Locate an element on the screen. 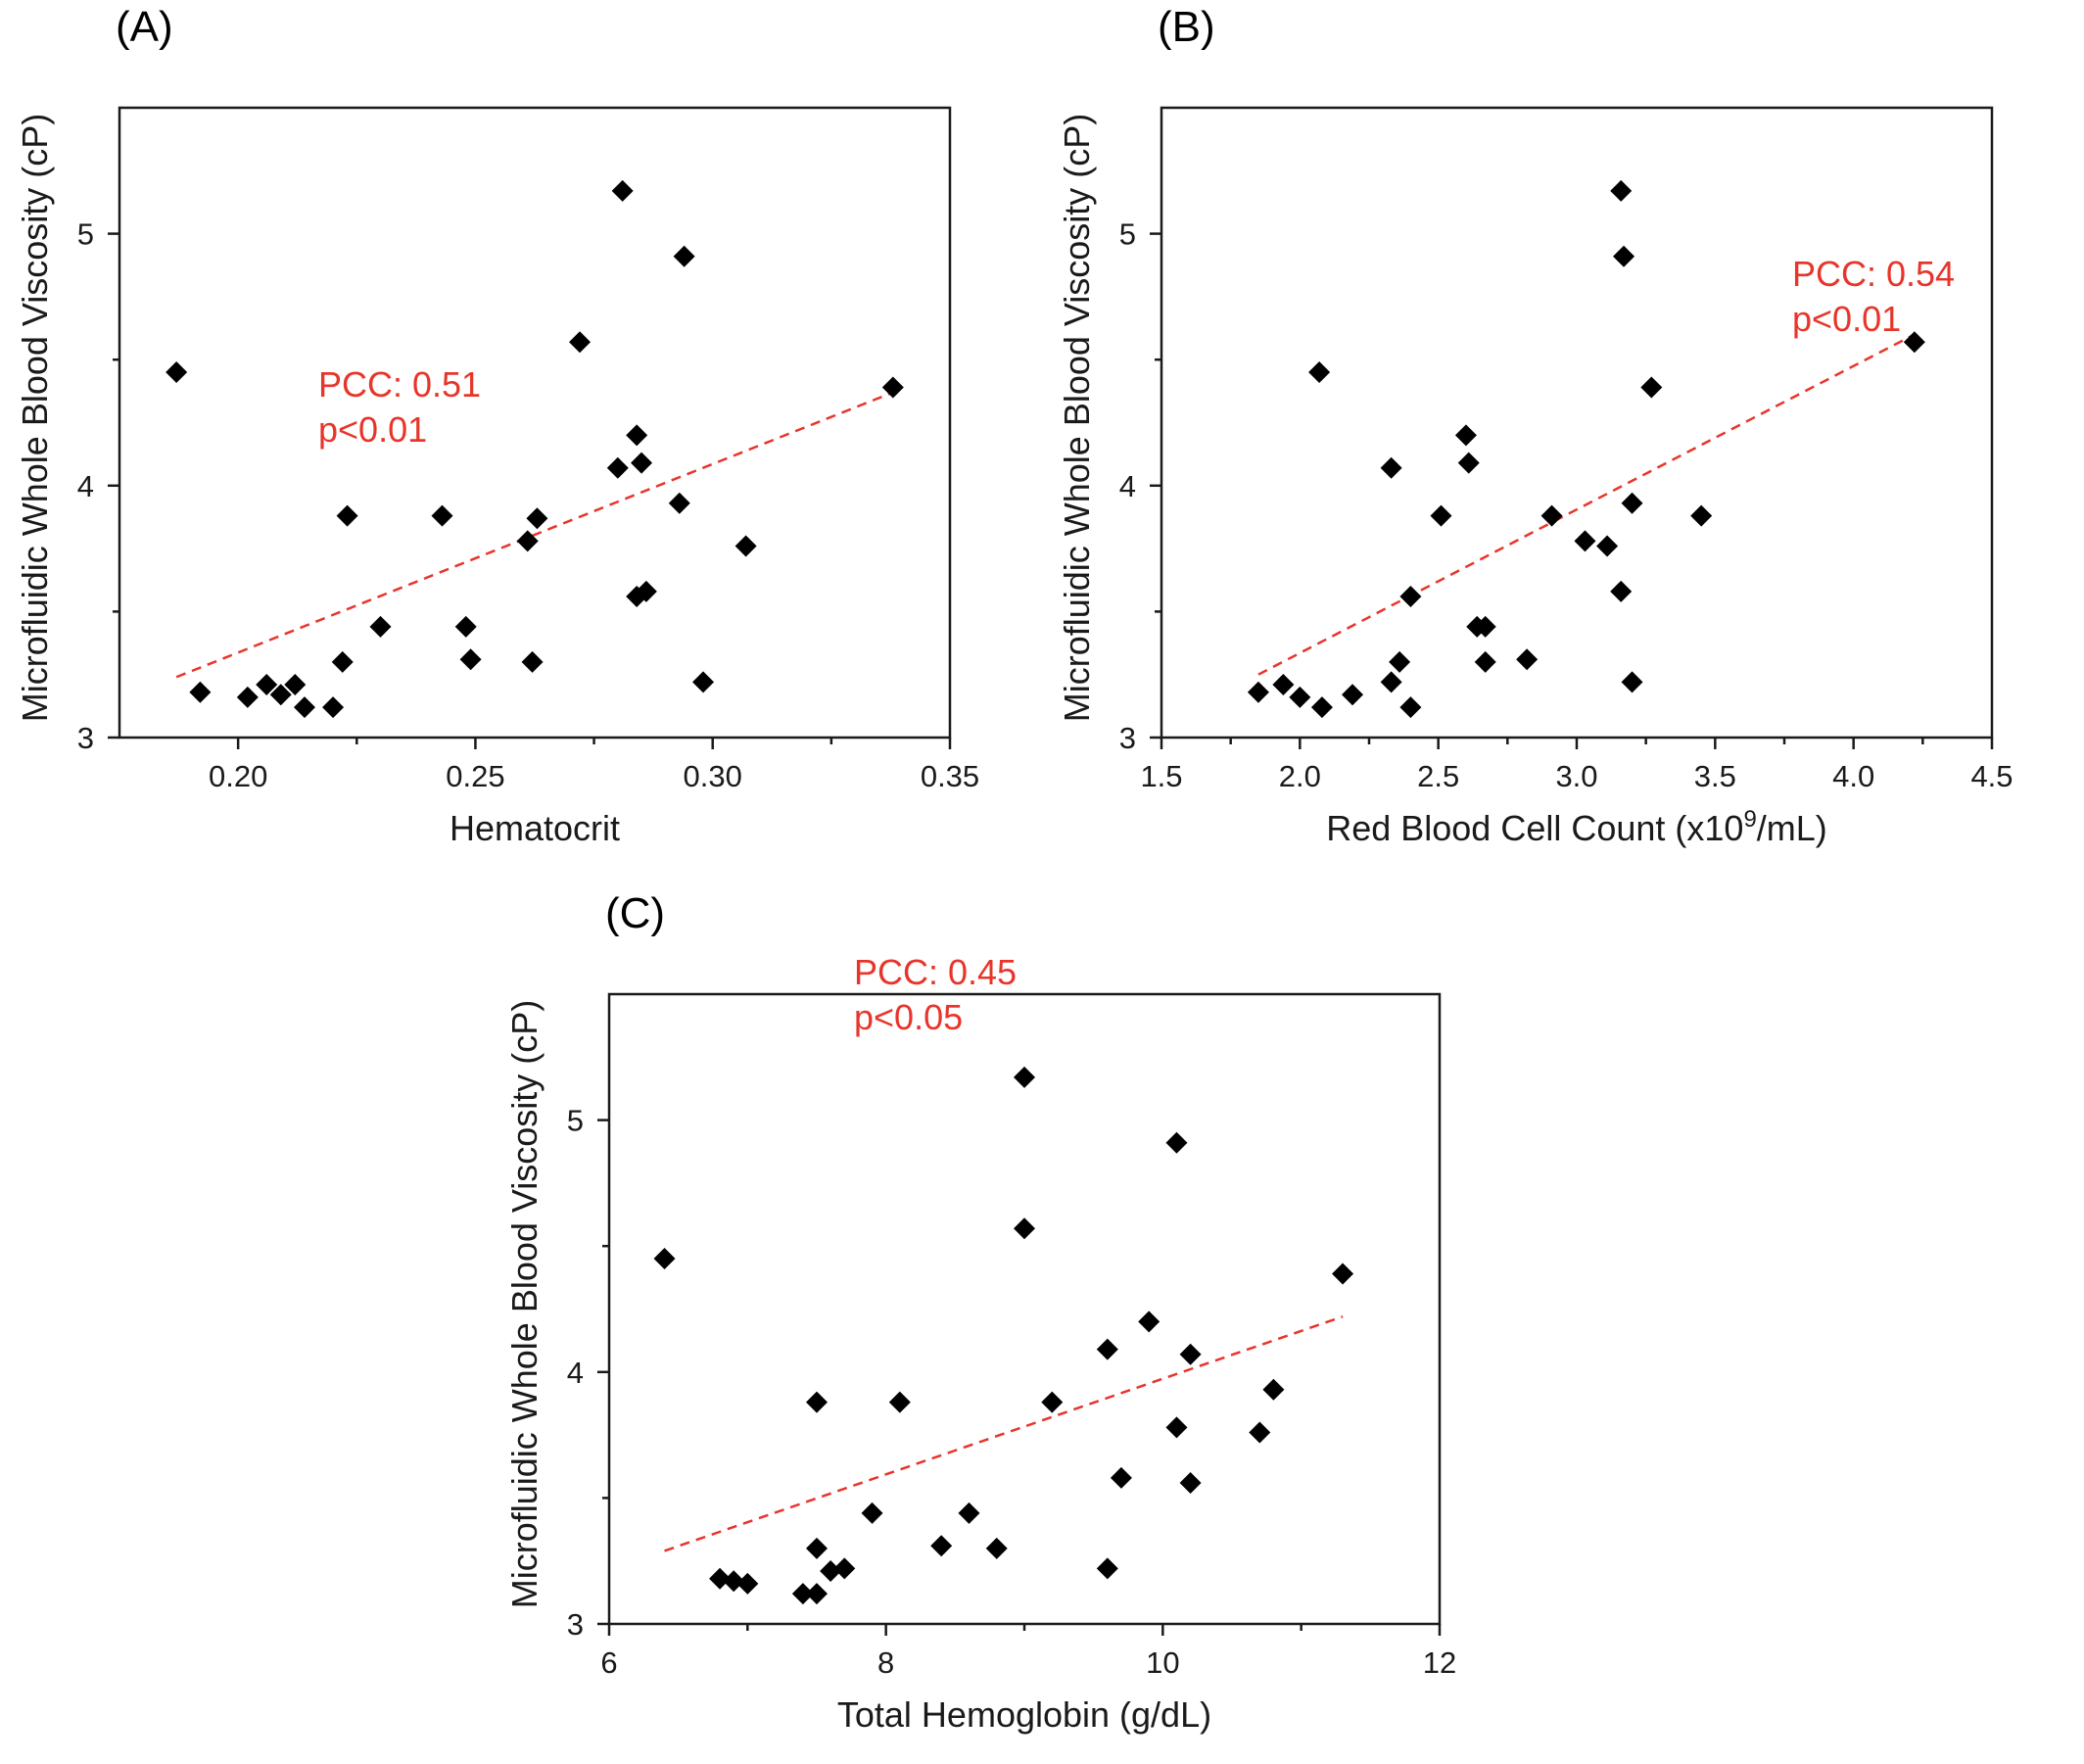  panel-a-y-axis-title: Microfluidic Whole Blood Viscosity (cP) is located at coordinates (35, 418).